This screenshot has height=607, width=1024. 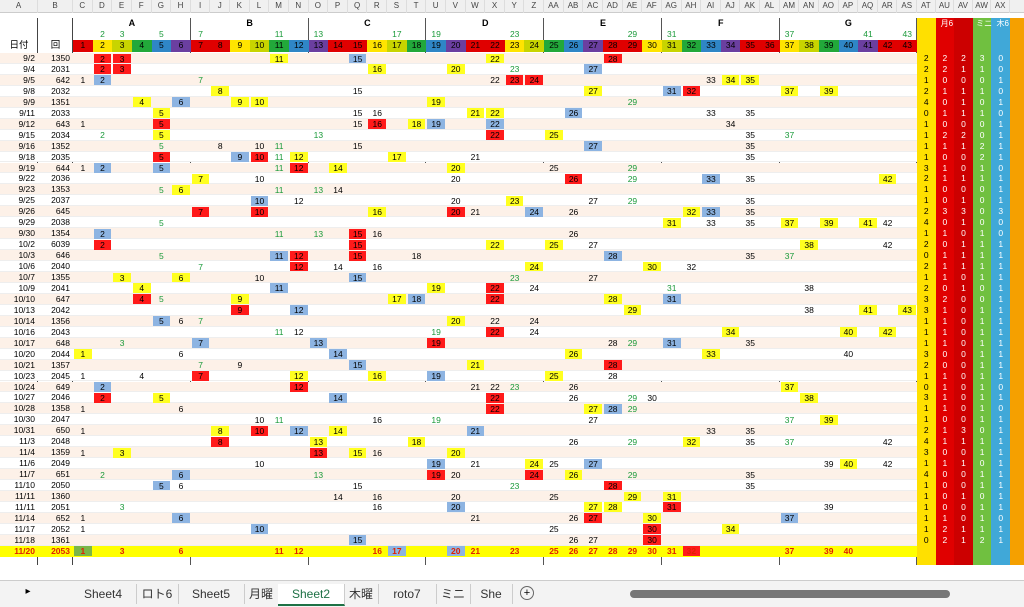 What do you see at coordinates (200, 178) in the screenshot?
I see `number-cell: 7` at bounding box center [200, 178].